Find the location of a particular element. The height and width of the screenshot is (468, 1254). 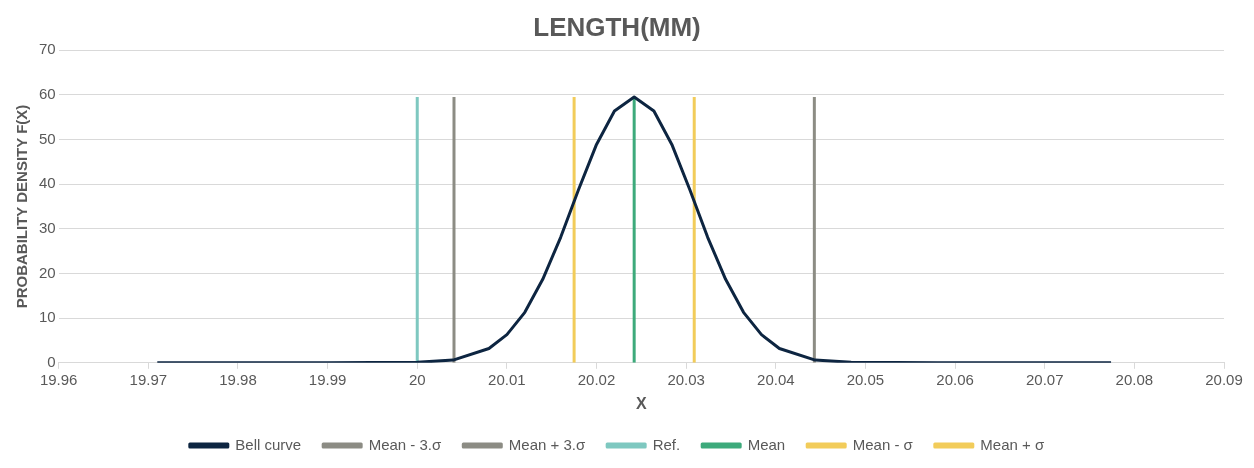

y-tick-label: 30 is located at coordinates (47, 227).